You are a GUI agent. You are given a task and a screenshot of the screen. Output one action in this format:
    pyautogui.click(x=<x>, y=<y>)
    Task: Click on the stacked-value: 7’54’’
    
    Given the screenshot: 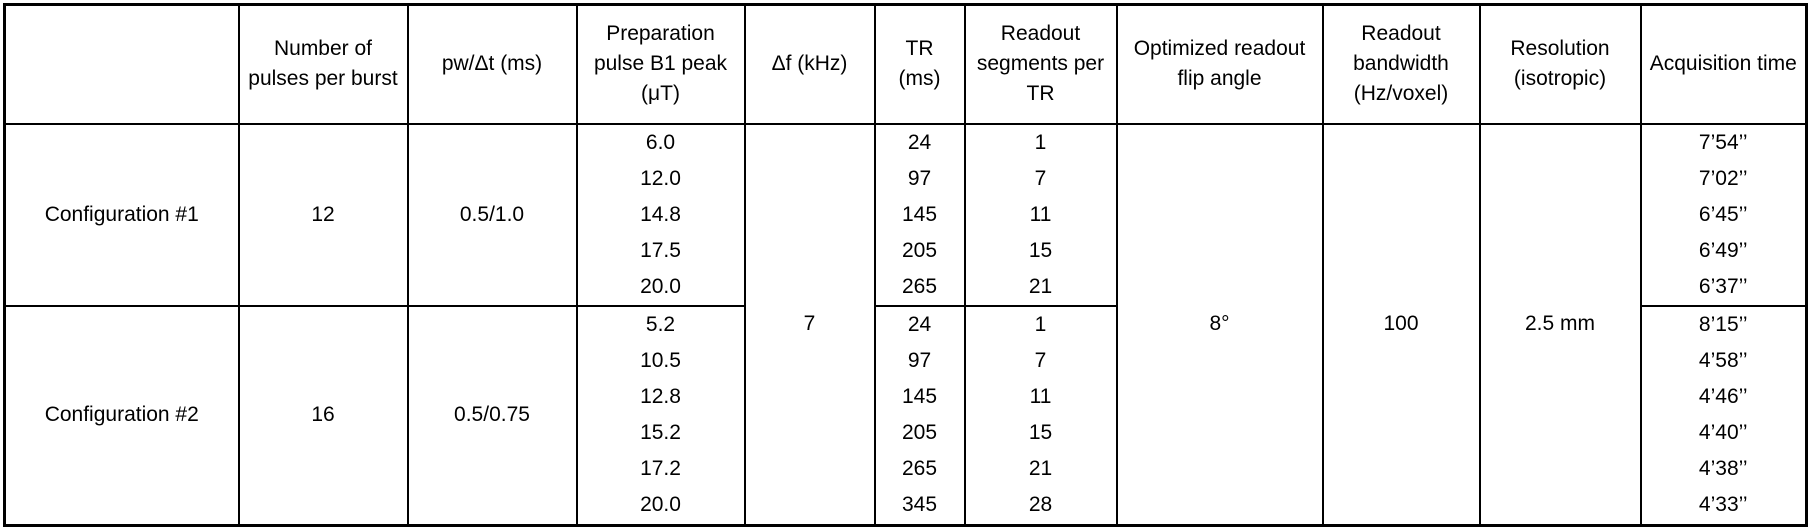 What is the action you would take?
    pyautogui.click(x=1723, y=142)
    